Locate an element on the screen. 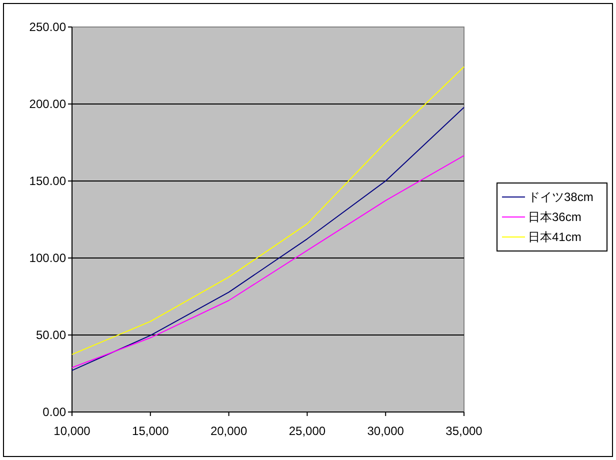  y-tick-label: 250.00 is located at coordinates (47, 27).